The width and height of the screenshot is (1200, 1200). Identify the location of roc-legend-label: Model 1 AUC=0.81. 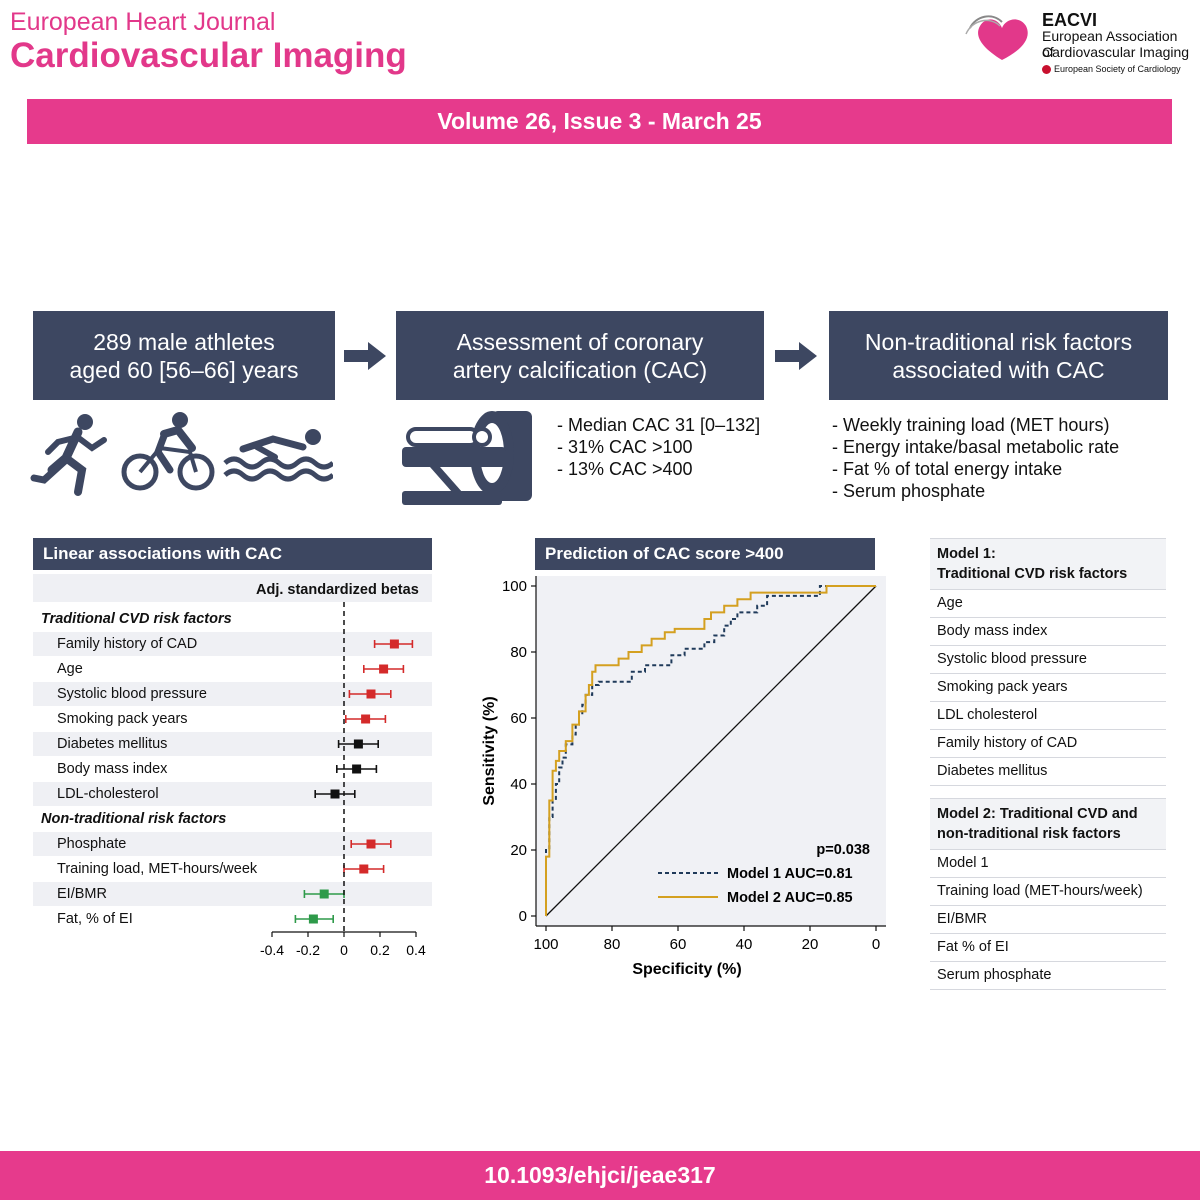
(790, 874).